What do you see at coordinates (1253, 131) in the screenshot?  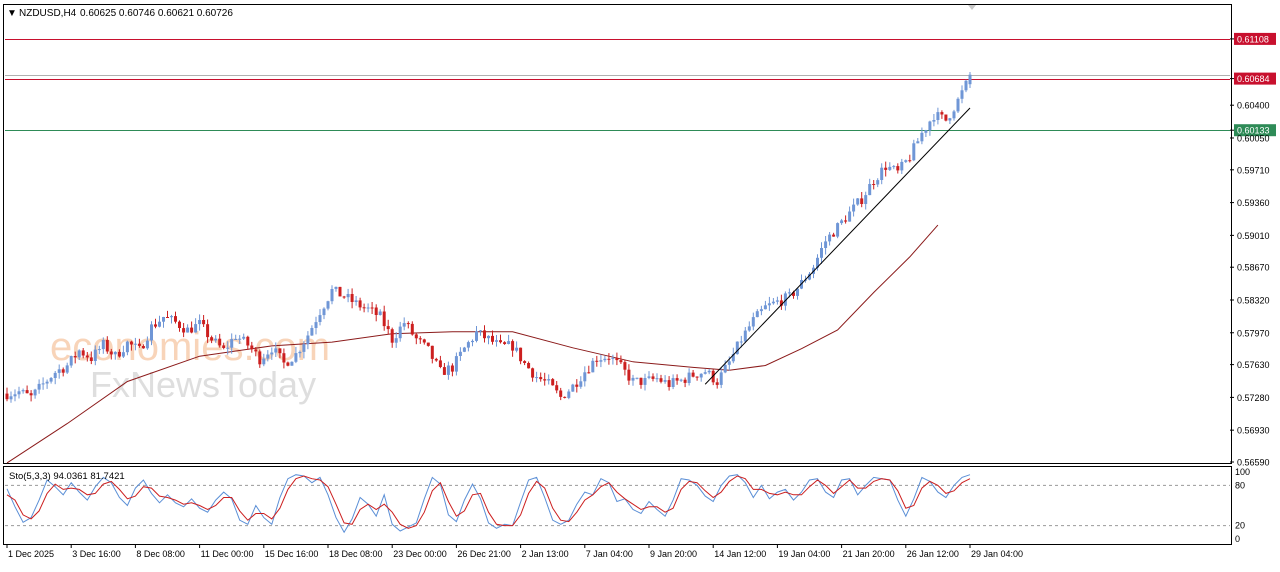 I see `price-badge-label: 0.60133` at bounding box center [1253, 131].